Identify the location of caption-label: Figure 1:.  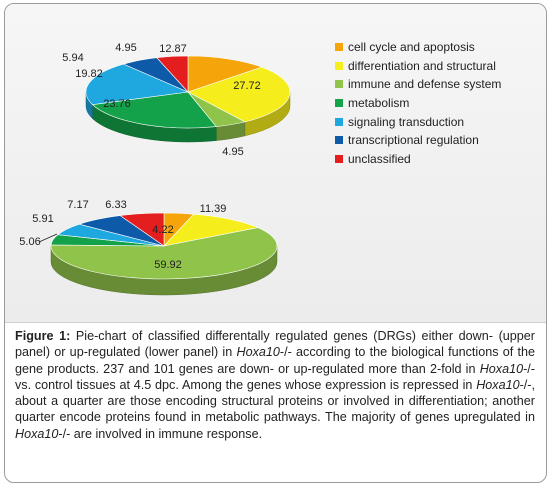
(43, 336).